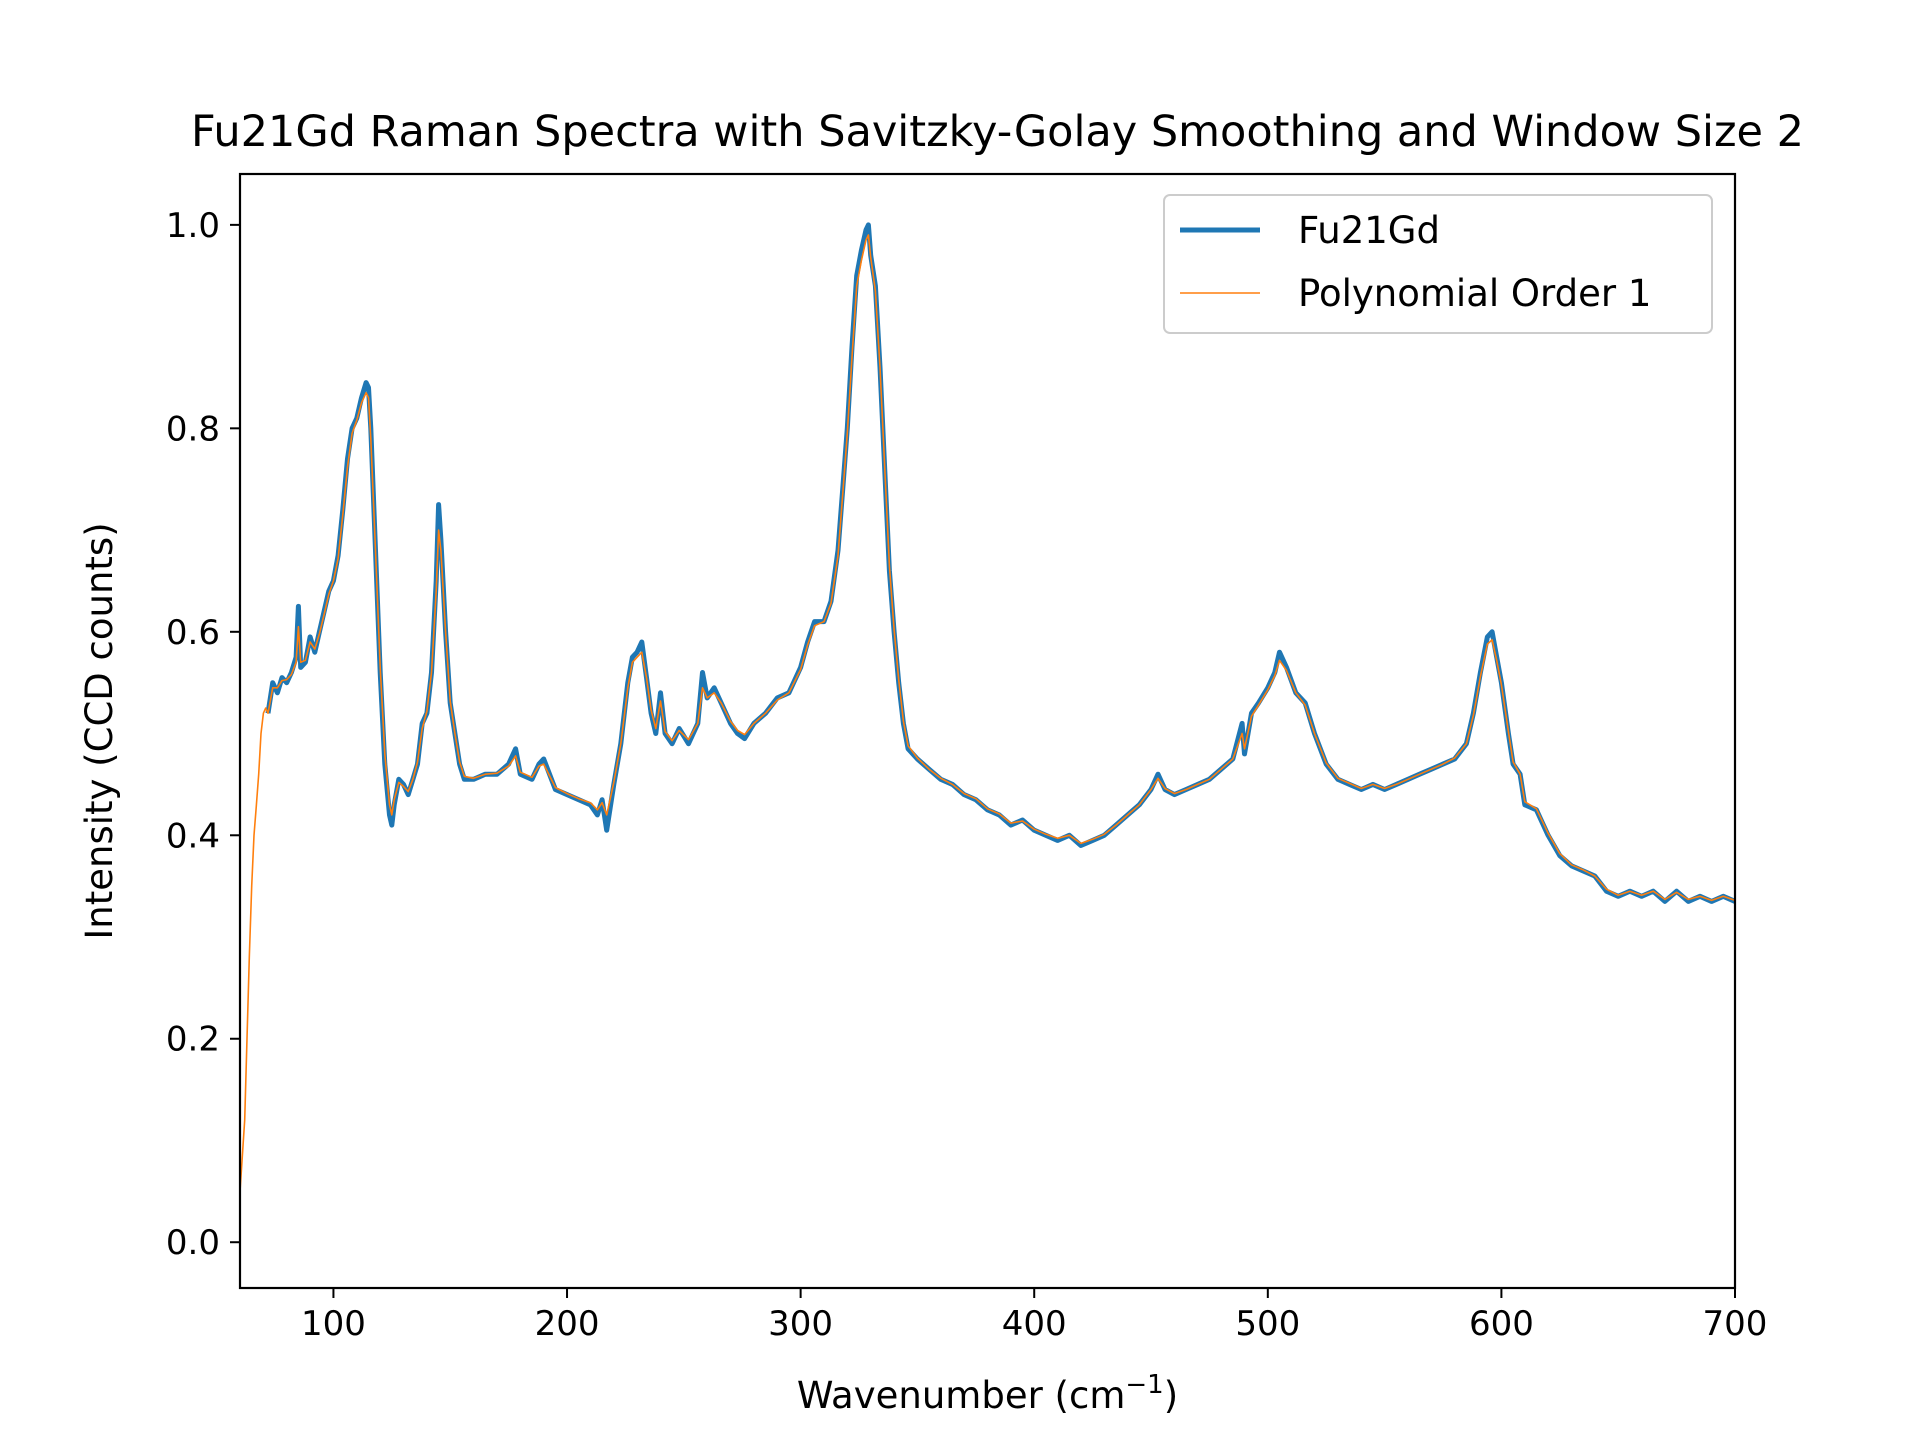 The height and width of the screenshot is (1445, 1920). I want to click on x-tick-label: 700, so click(1735, 1324).